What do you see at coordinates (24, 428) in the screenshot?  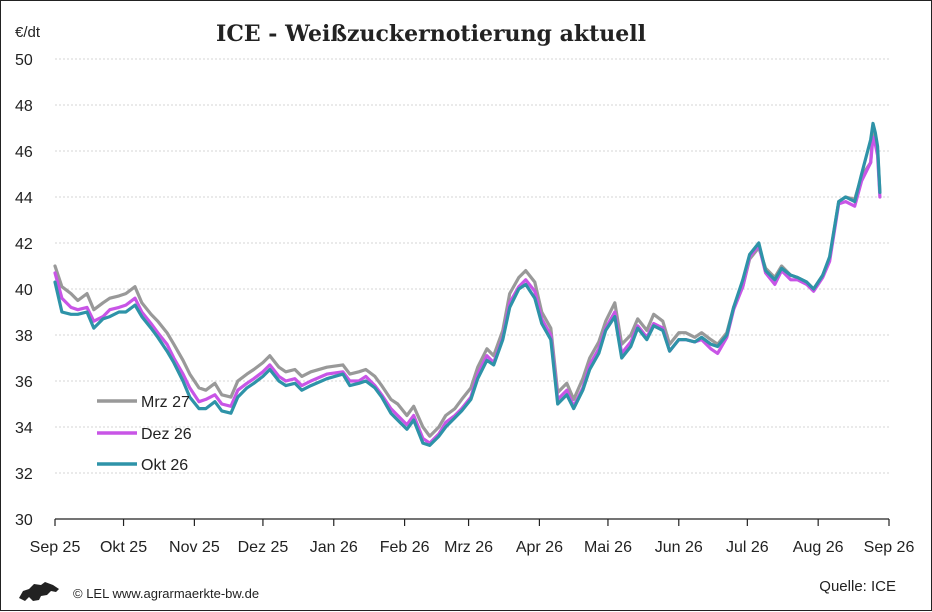 I see `y-tick-label: 34` at bounding box center [24, 428].